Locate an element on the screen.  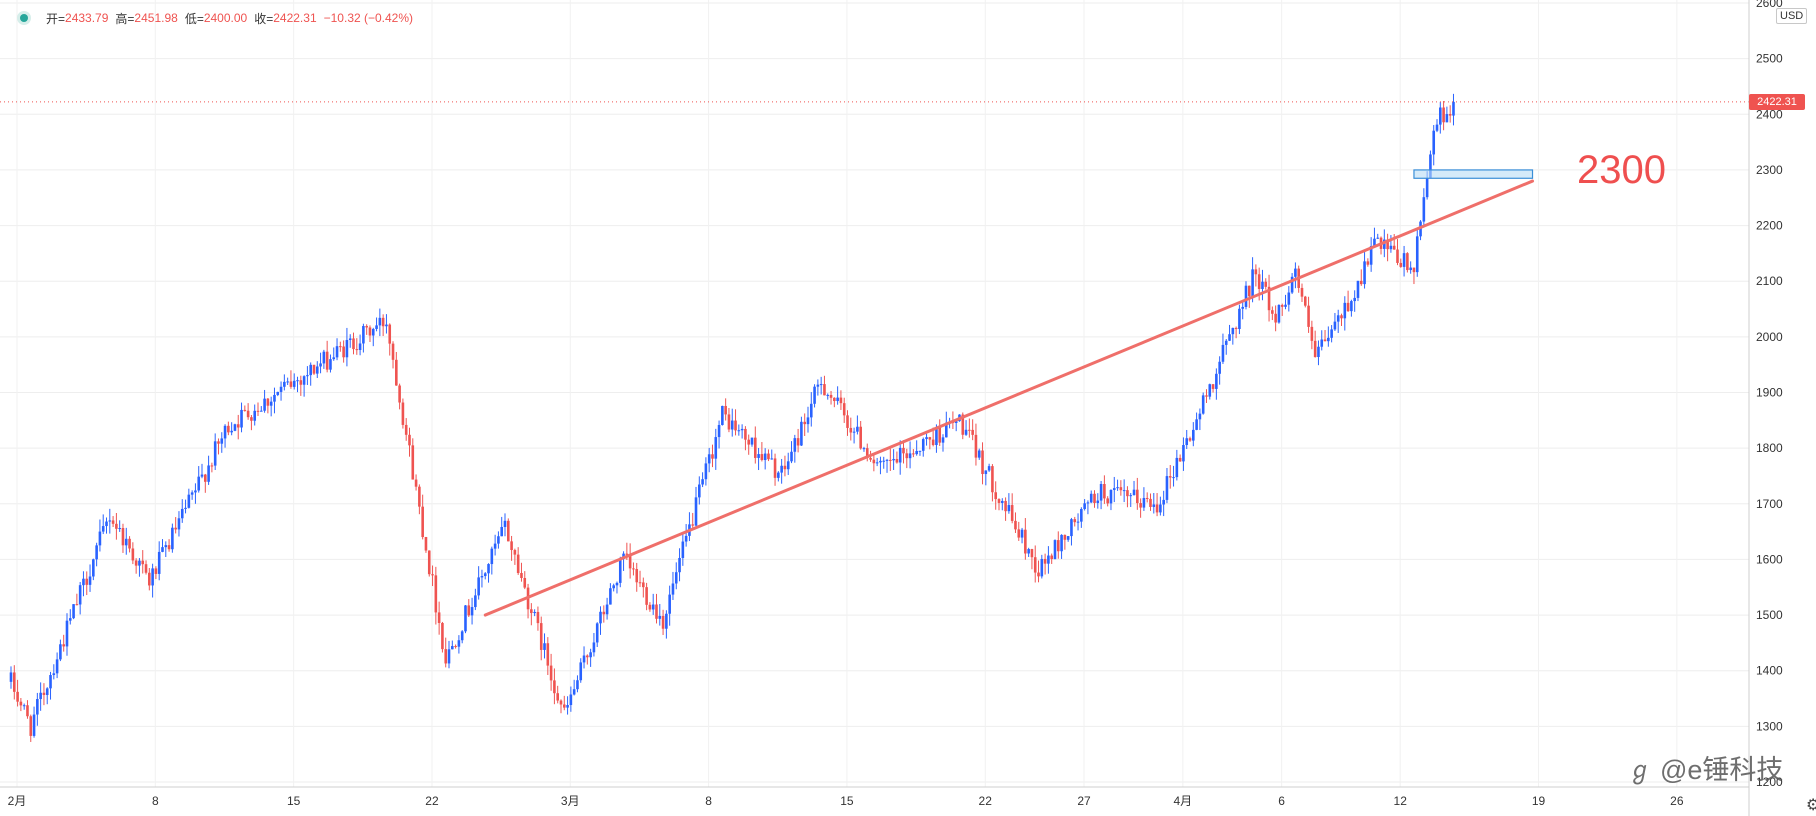
x-tick-label: 15 is located at coordinates (847, 801).